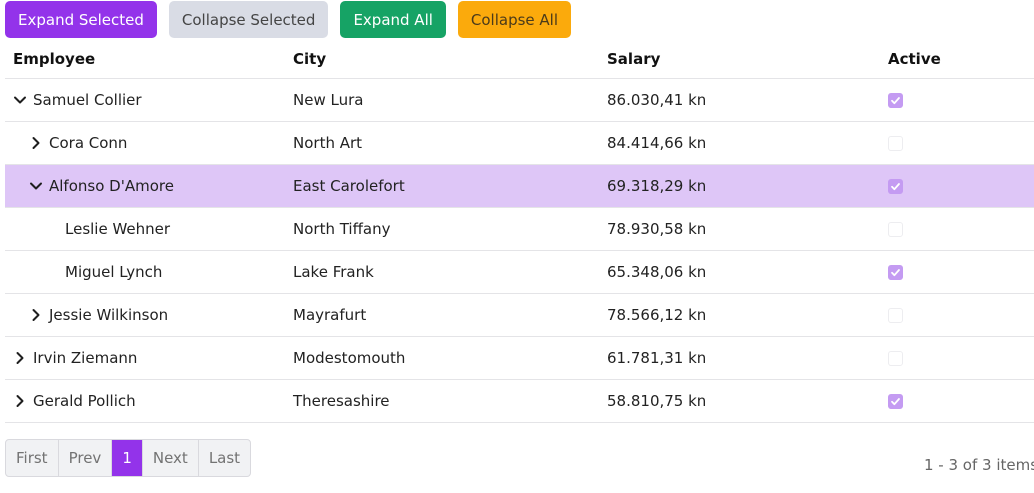 This screenshot has height=493, width=1034. What do you see at coordinates (519, 401) in the screenshot?
I see `table-row: Gerald Pollich Theresashire 58.810,75 kn` at bounding box center [519, 401].